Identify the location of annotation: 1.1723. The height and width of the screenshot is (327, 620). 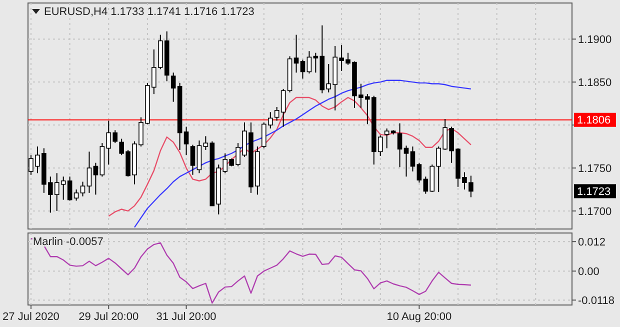
(594, 192).